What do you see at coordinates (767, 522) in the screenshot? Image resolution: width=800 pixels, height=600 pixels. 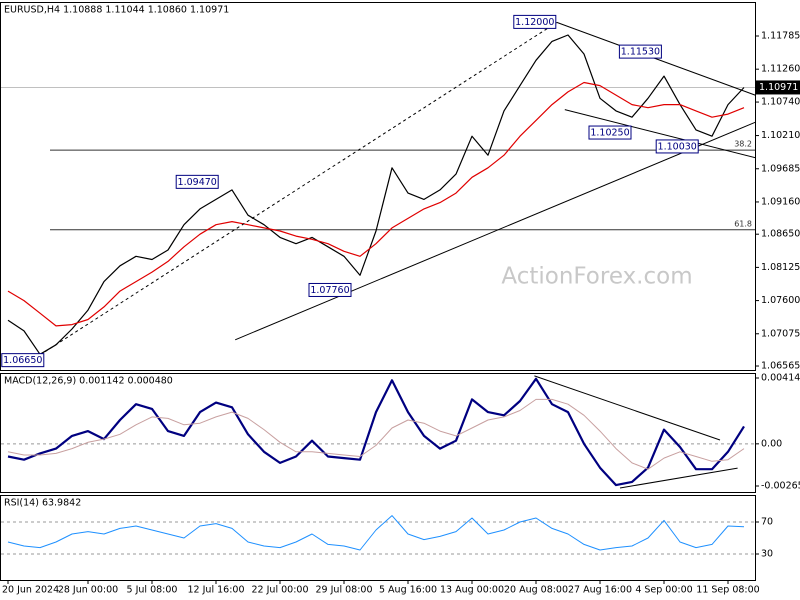 I see `y-tick-label: 70` at bounding box center [767, 522].